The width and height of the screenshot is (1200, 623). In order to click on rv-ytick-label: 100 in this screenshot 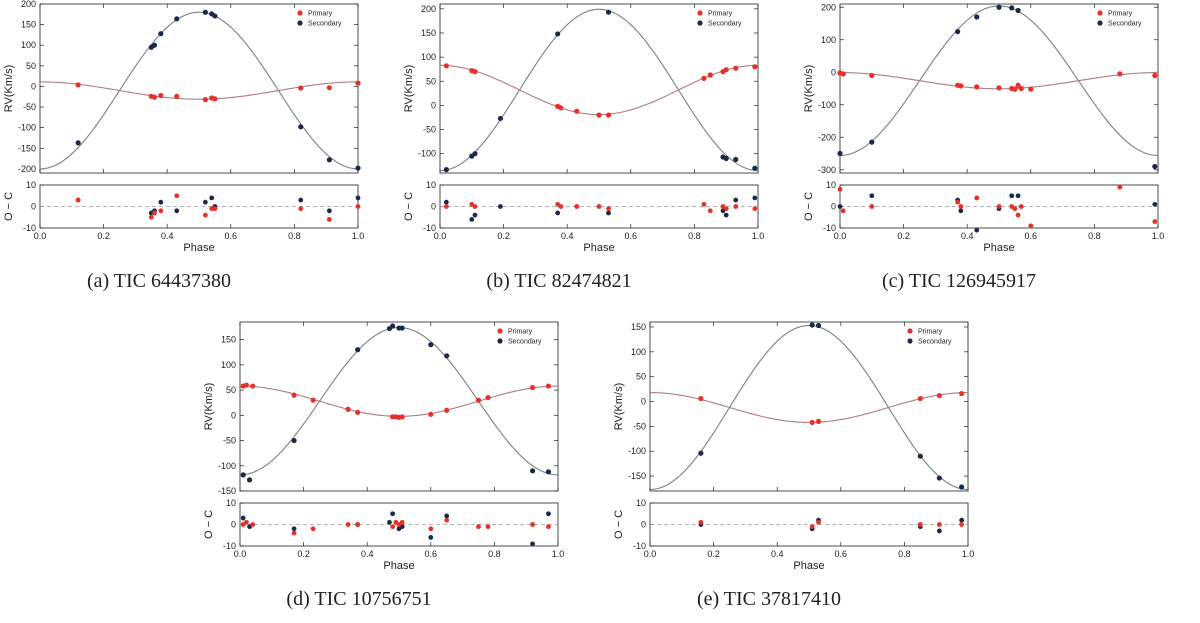, I will do `click(638, 352)`.